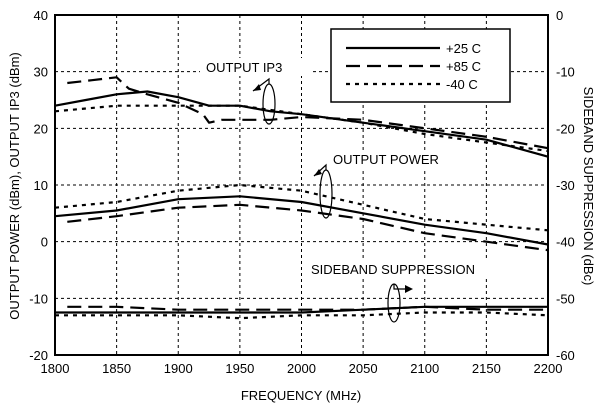 The height and width of the screenshot is (410, 599). What do you see at coordinates (565, 128) in the screenshot?
I see `y-tick-label-right: -20` at bounding box center [565, 128].